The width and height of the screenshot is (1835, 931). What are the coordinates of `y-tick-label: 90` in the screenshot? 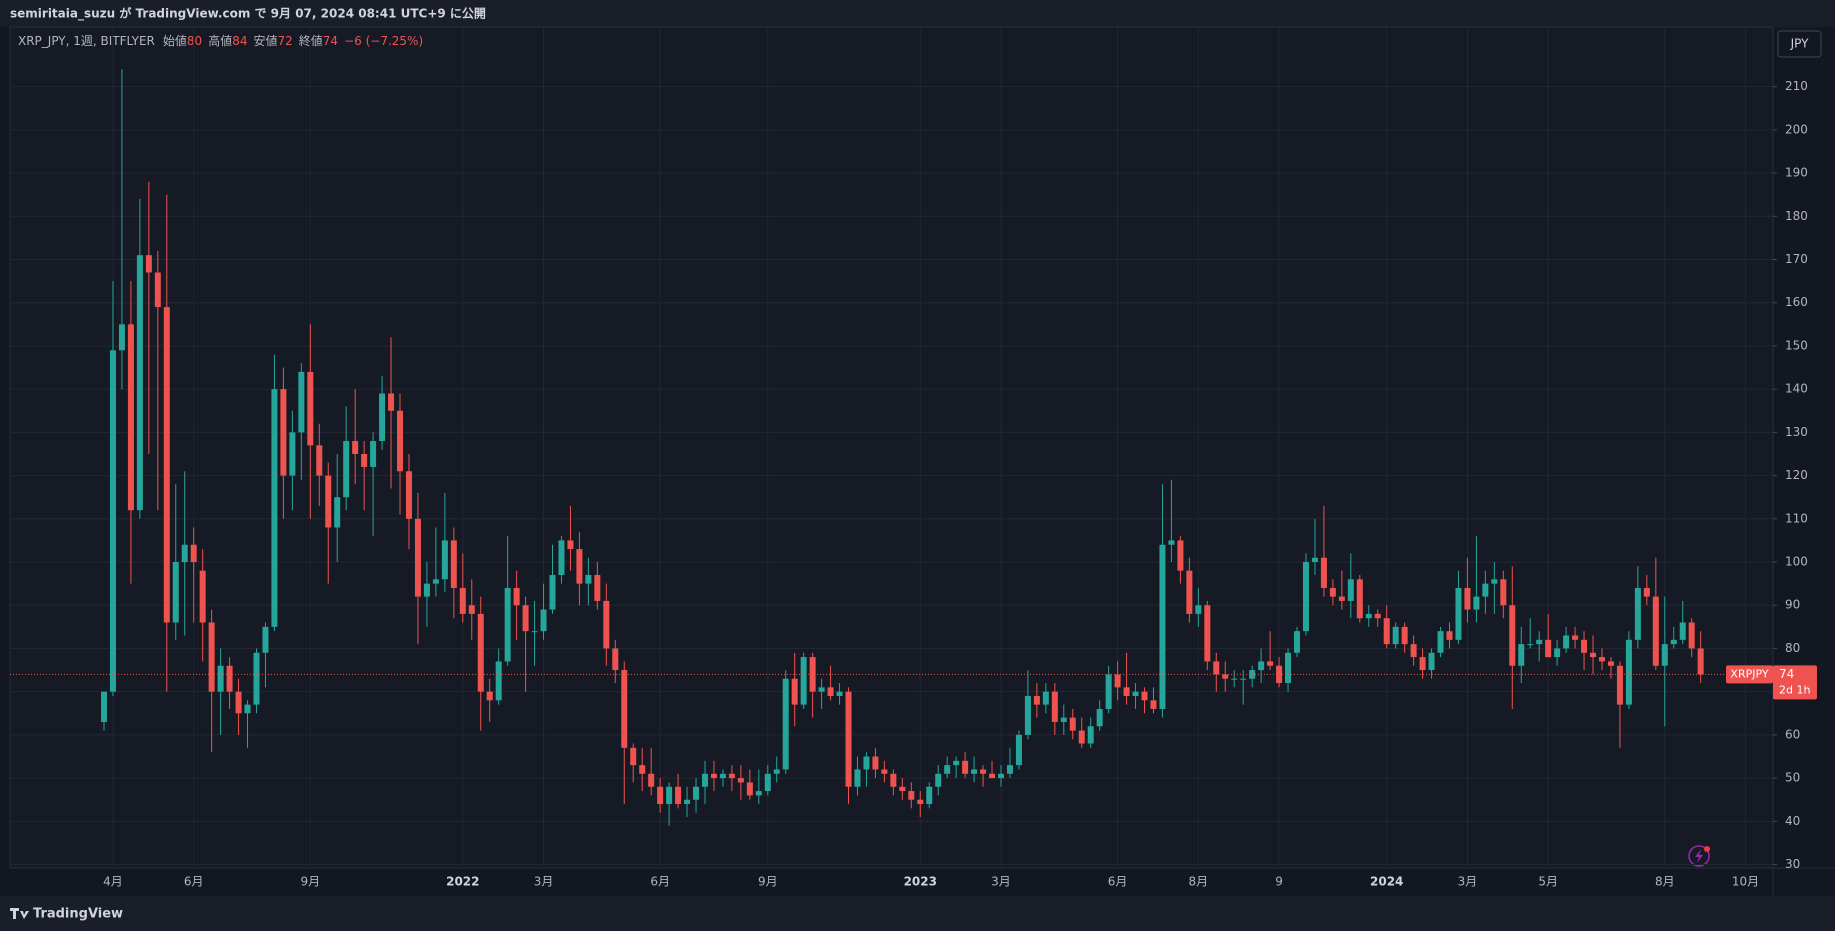 It's located at (1792, 605).